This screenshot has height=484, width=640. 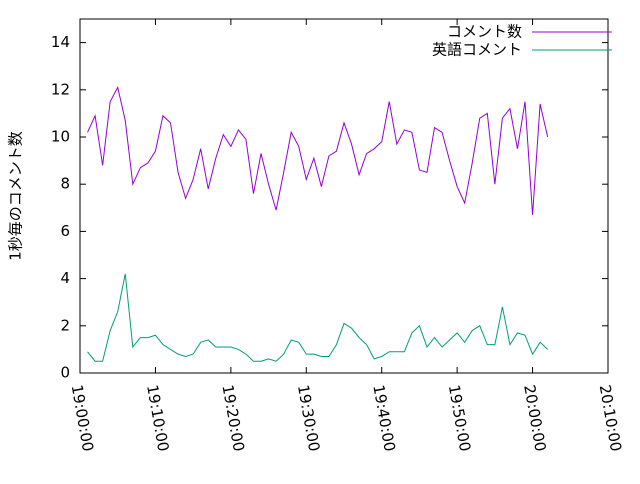 I want to click on x-tick-label: 19:10:00, so click(x=157, y=417).